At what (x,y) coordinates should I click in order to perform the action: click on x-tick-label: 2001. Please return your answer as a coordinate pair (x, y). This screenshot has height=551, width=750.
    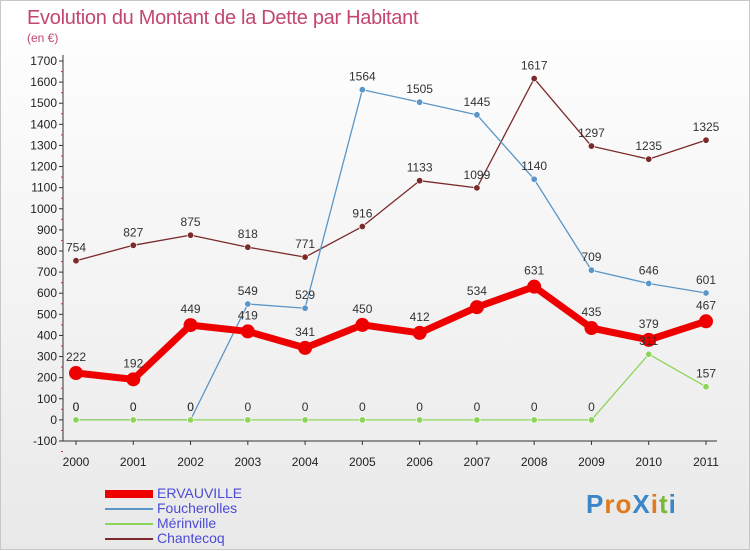
    Looking at the image, I should click on (133, 462).